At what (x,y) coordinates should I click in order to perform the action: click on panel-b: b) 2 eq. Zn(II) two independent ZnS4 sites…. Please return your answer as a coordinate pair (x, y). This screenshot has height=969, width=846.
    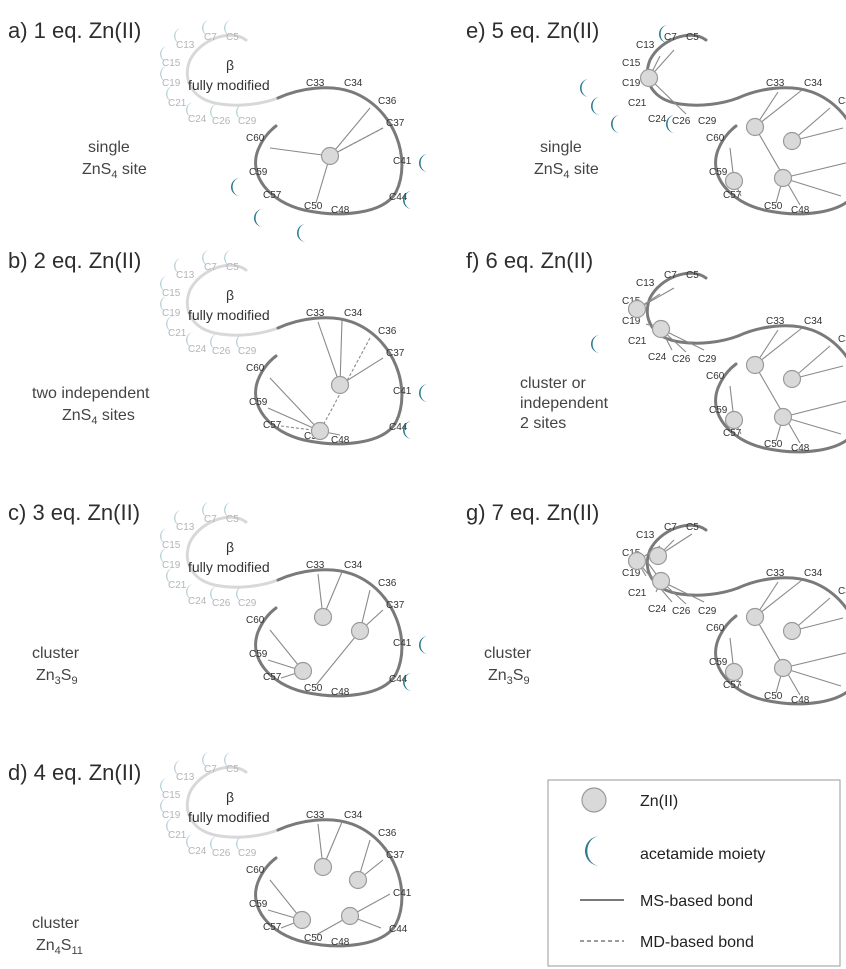
    Looking at the image, I should click on (218, 347).